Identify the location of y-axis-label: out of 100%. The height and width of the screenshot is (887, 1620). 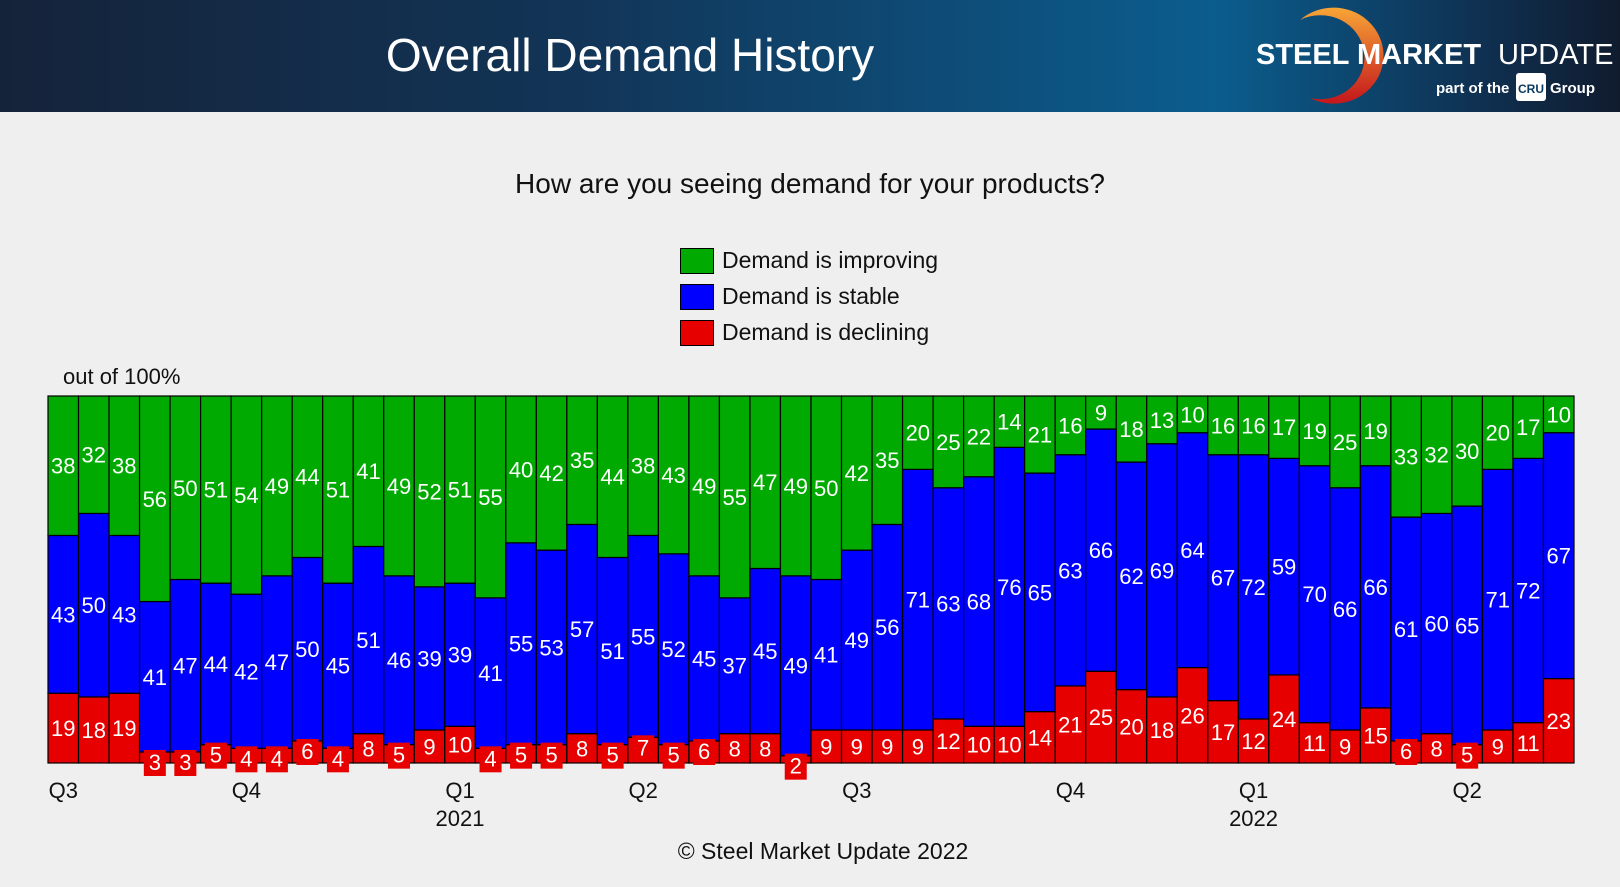
(122, 376).